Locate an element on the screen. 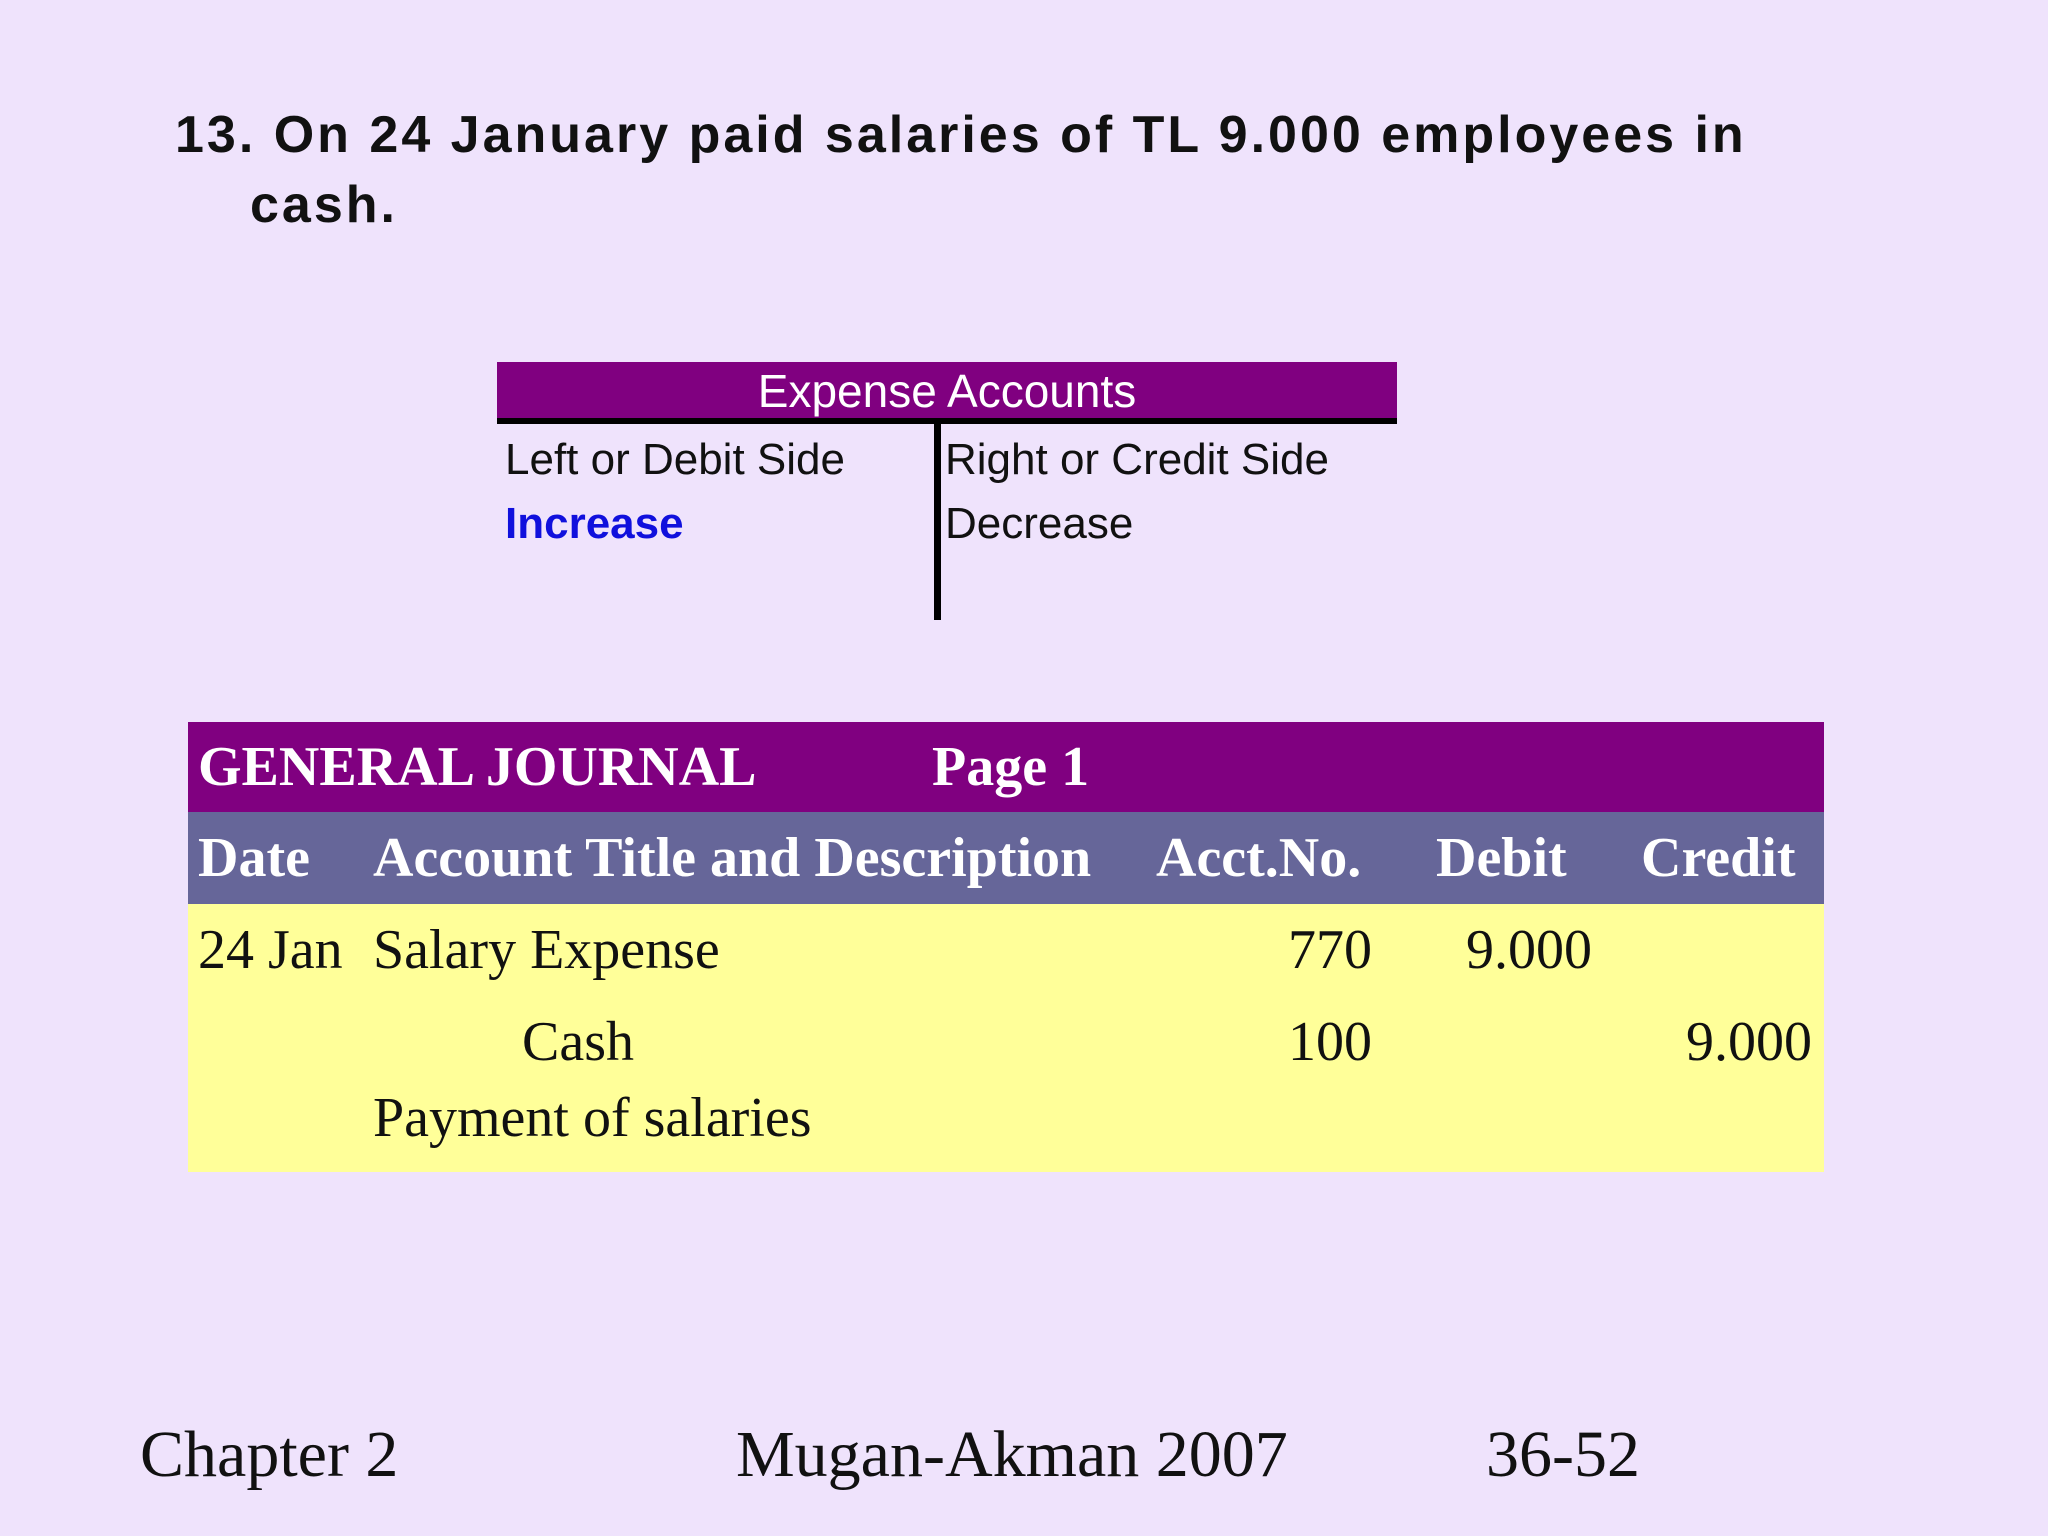  entry-3-description: Payment of salaries is located at coordinates (592, 1118).